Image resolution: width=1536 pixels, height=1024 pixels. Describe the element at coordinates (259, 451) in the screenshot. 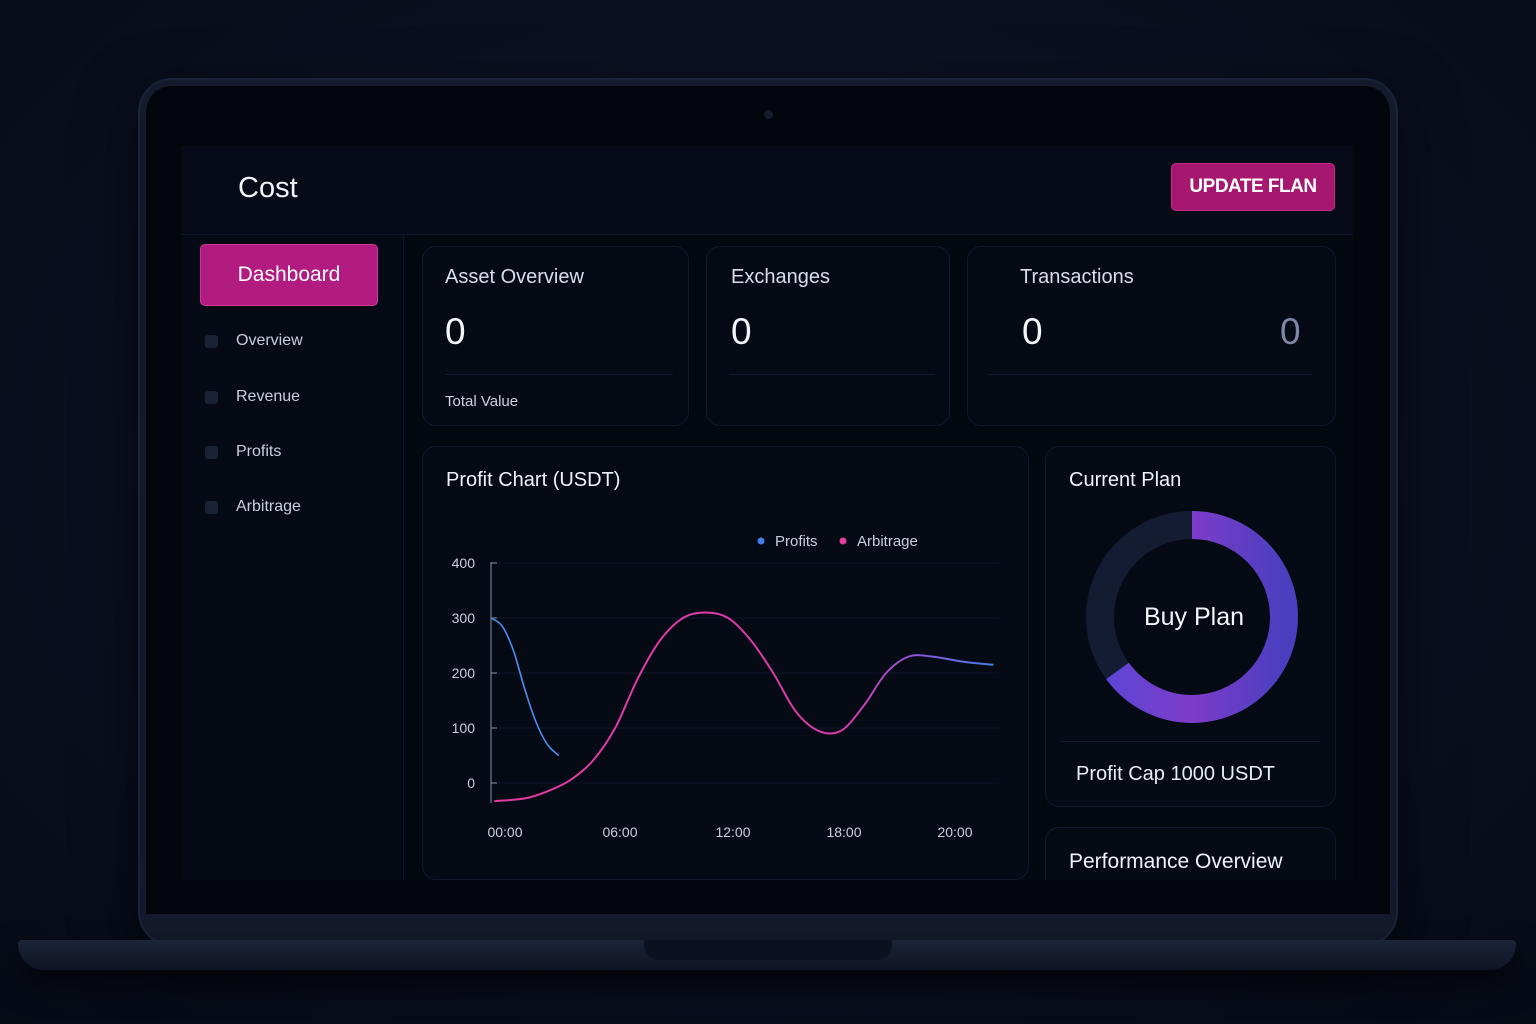

I see `sidebar-item-label: Profits` at that location.